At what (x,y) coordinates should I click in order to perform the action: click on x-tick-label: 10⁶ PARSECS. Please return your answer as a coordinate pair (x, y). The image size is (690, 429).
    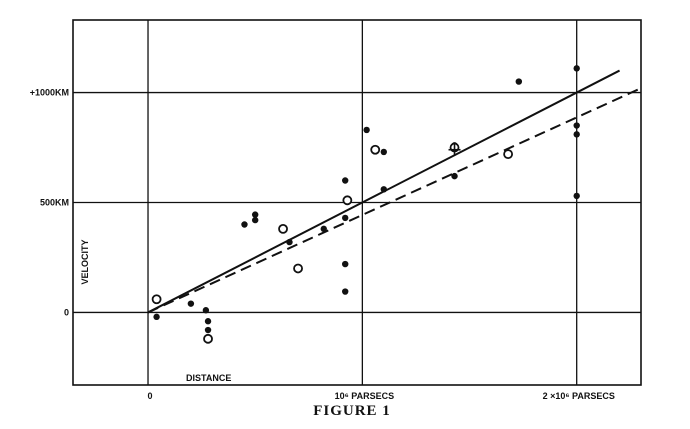
    Looking at the image, I should click on (365, 396).